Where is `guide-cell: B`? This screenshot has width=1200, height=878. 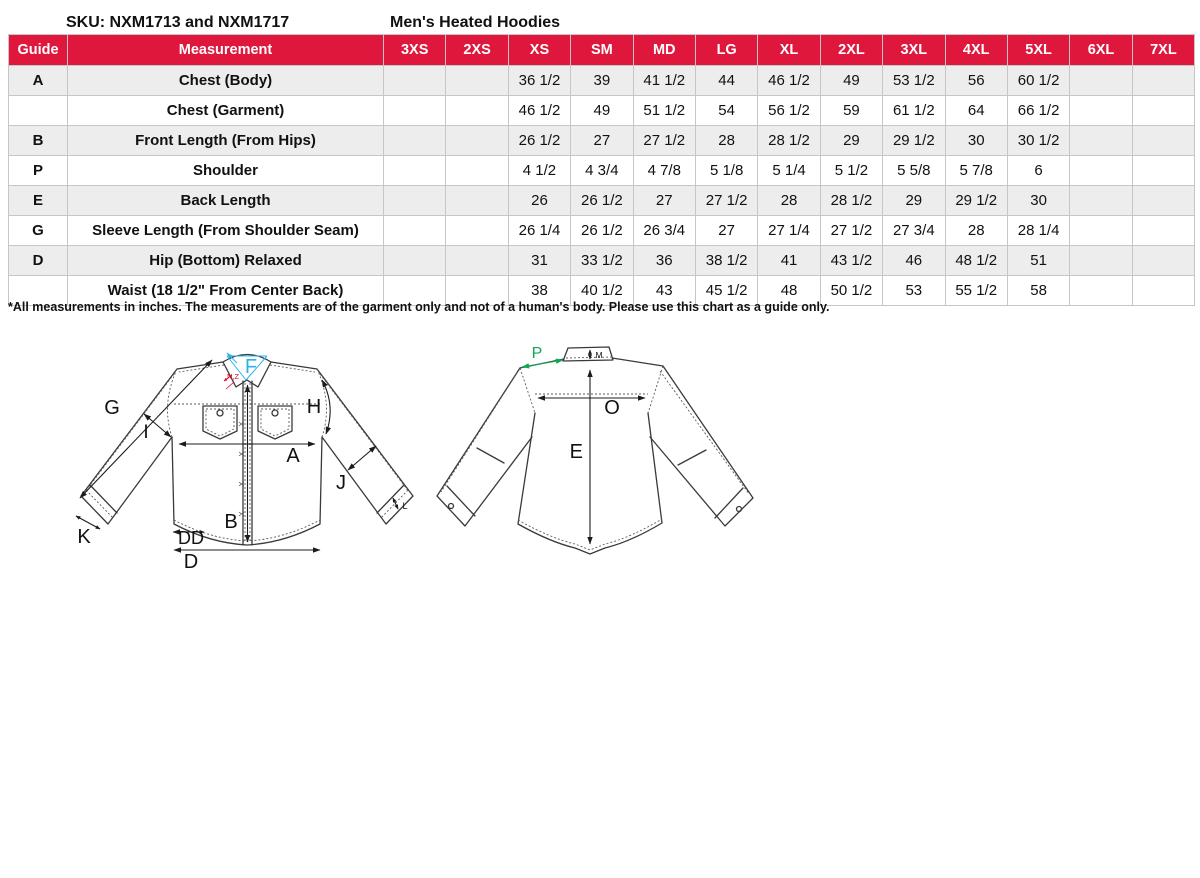
guide-cell: B is located at coordinates (38, 140).